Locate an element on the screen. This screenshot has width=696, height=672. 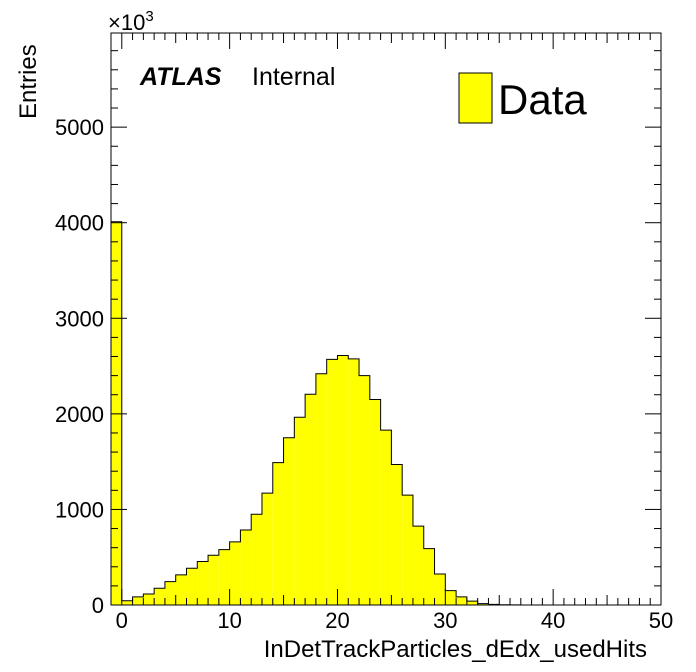
x-axis-title: InDetTrackParticles_dEdx_usedHits is located at coordinates (455, 649).